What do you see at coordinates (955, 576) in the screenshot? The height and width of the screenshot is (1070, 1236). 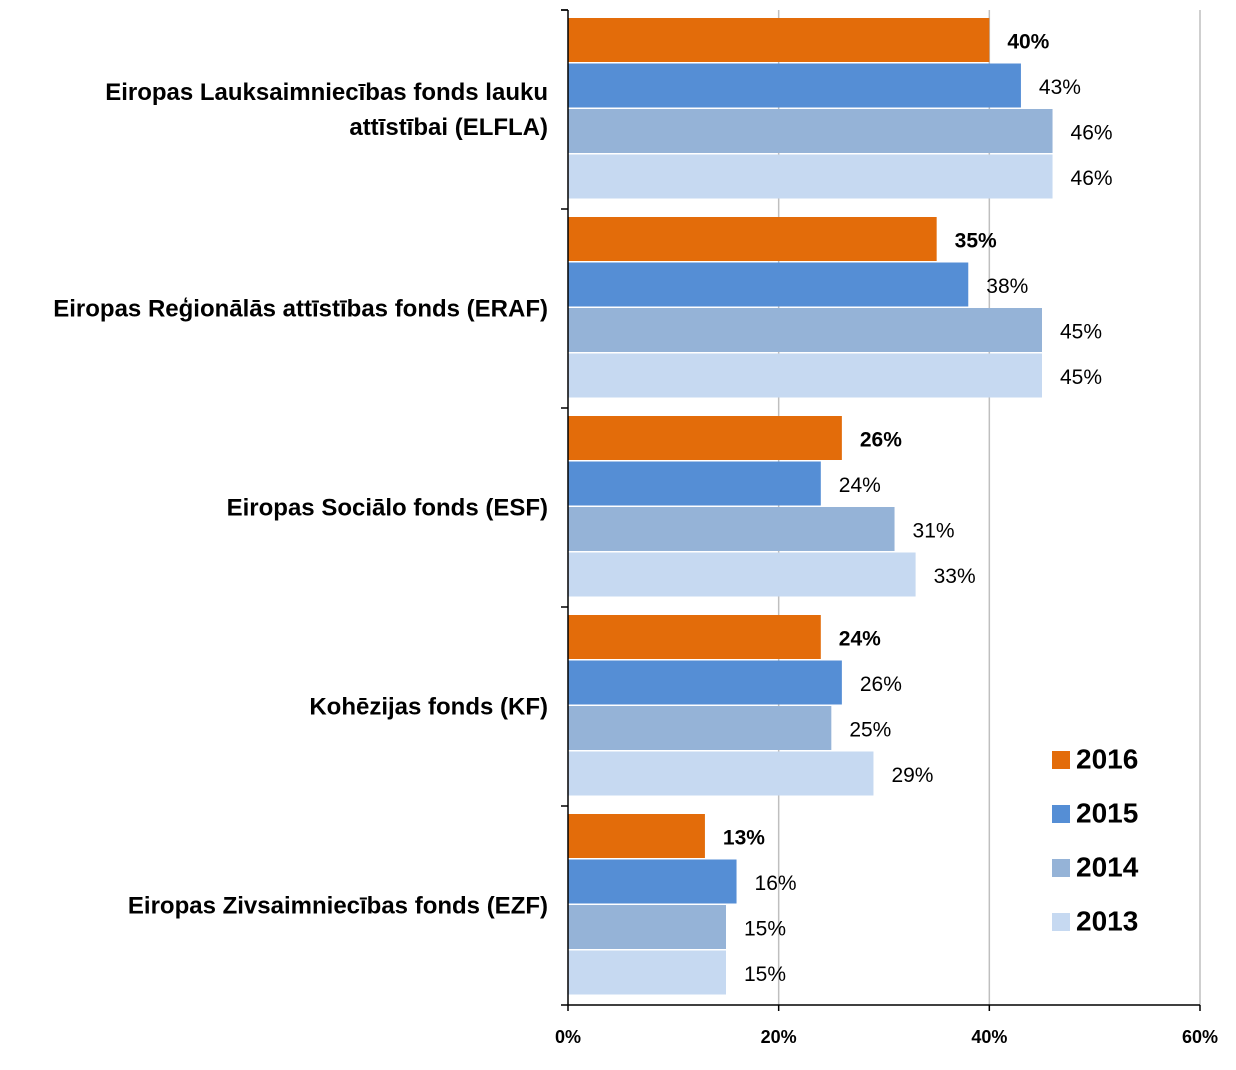 I see `data-label: 33%` at bounding box center [955, 576].